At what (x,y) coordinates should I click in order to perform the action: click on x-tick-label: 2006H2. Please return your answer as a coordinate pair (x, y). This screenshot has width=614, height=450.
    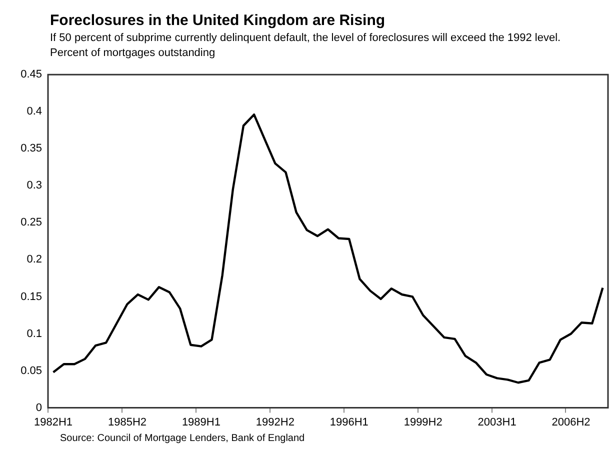
    Looking at the image, I should click on (571, 422).